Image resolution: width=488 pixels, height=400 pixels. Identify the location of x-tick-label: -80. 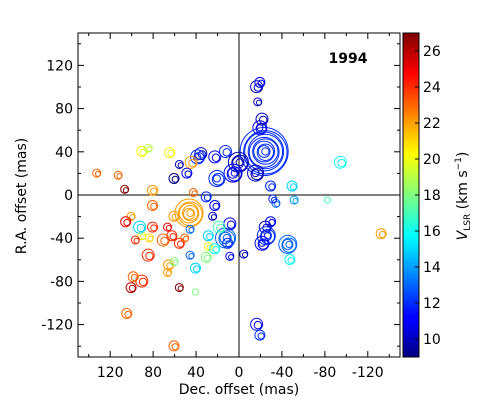
(324, 373).